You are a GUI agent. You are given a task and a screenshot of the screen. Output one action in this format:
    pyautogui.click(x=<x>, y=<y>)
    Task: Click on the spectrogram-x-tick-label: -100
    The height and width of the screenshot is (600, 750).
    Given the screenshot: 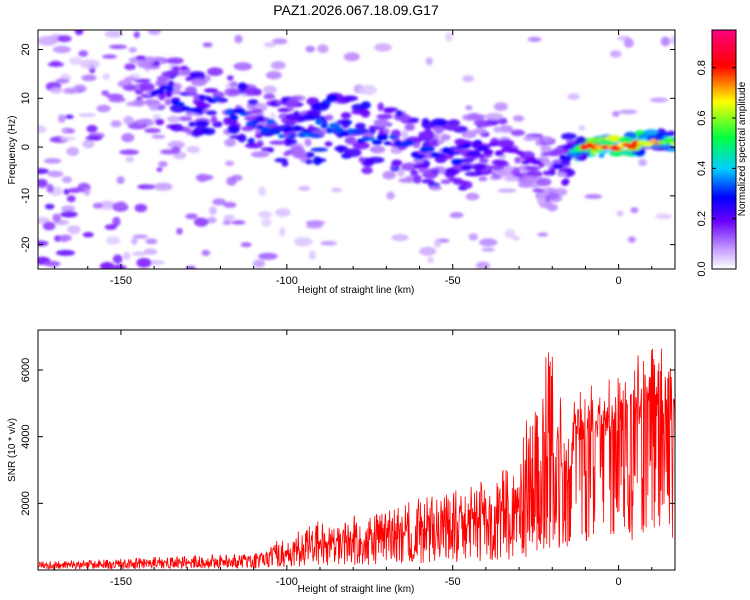 What is the action you would take?
    pyautogui.click(x=287, y=281)
    